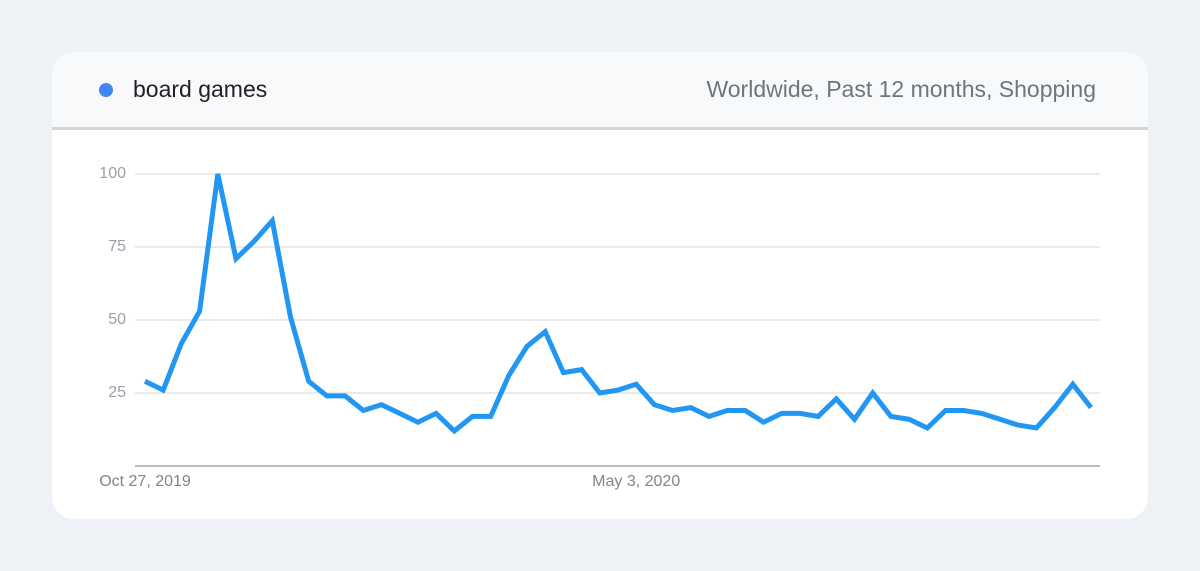 The width and height of the screenshot is (1200, 571). Describe the element at coordinates (145, 481) in the screenshot. I see `x-tick-label: Oct 27, 2019` at that location.